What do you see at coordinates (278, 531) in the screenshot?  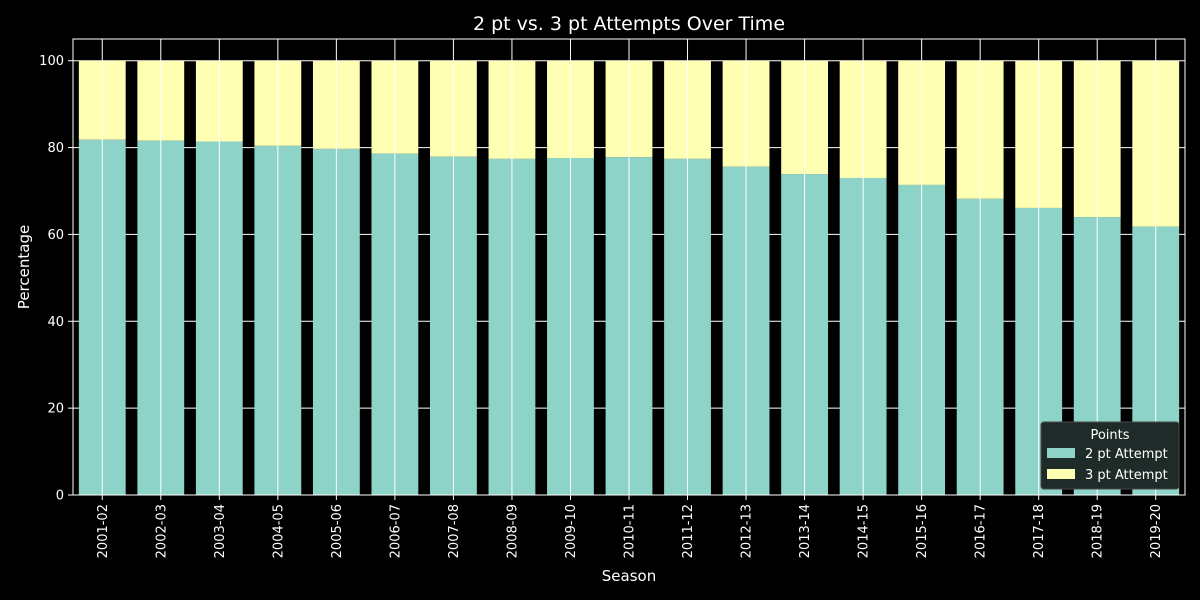 I see `x-tick-label: 2004-05` at bounding box center [278, 531].